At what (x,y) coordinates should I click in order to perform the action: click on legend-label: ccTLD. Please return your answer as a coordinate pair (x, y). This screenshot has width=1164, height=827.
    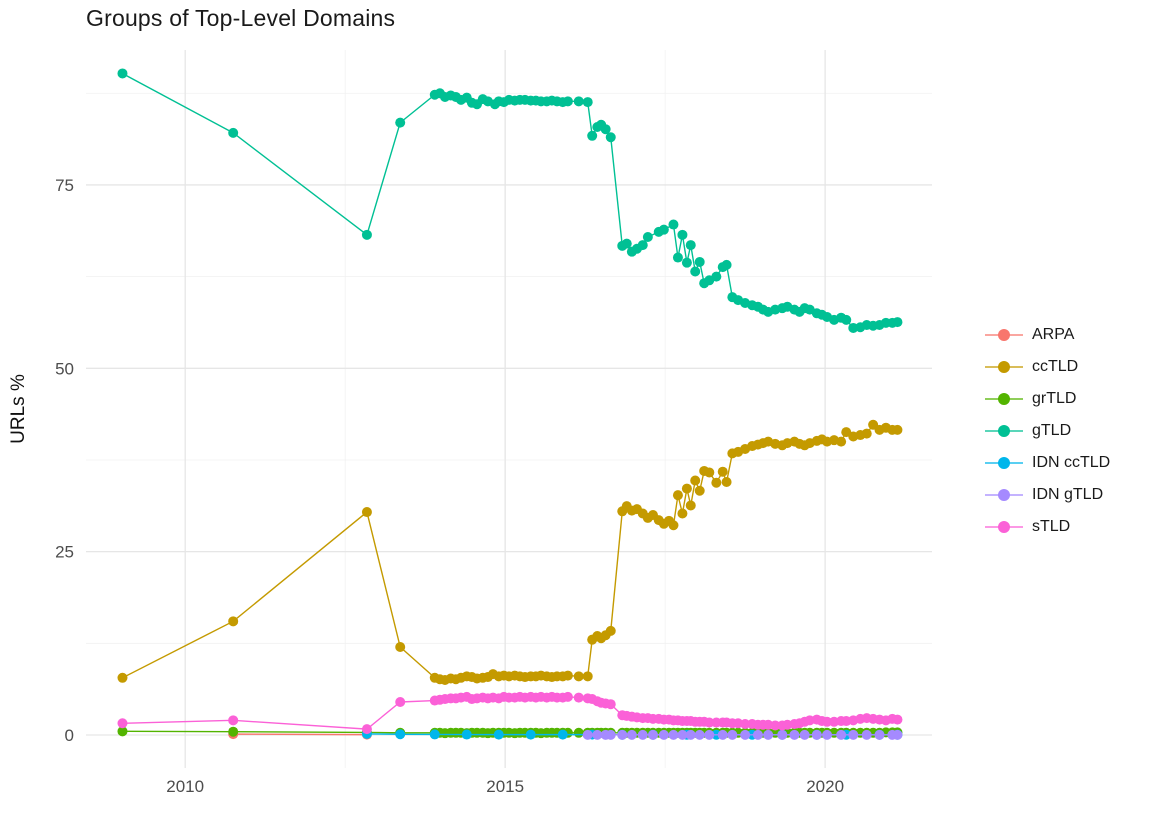
    Looking at the image, I should click on (1055, 366).